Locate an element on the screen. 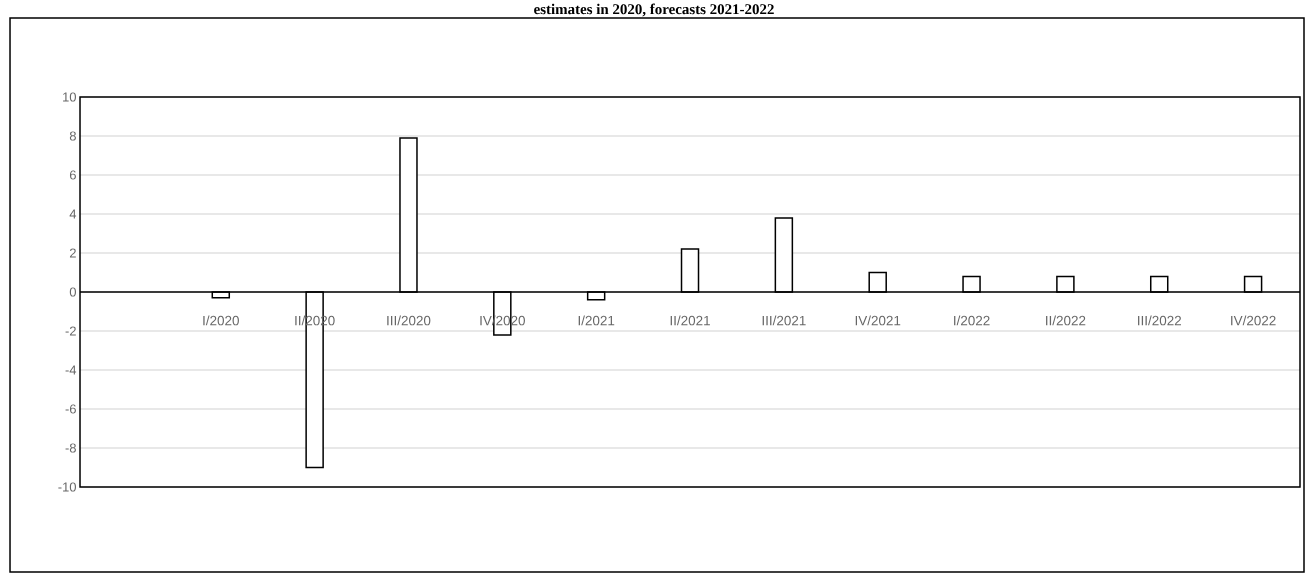 This screenshot has width=1309, height=574. y-tick-label: -4 is located at coordinates (71, 370).